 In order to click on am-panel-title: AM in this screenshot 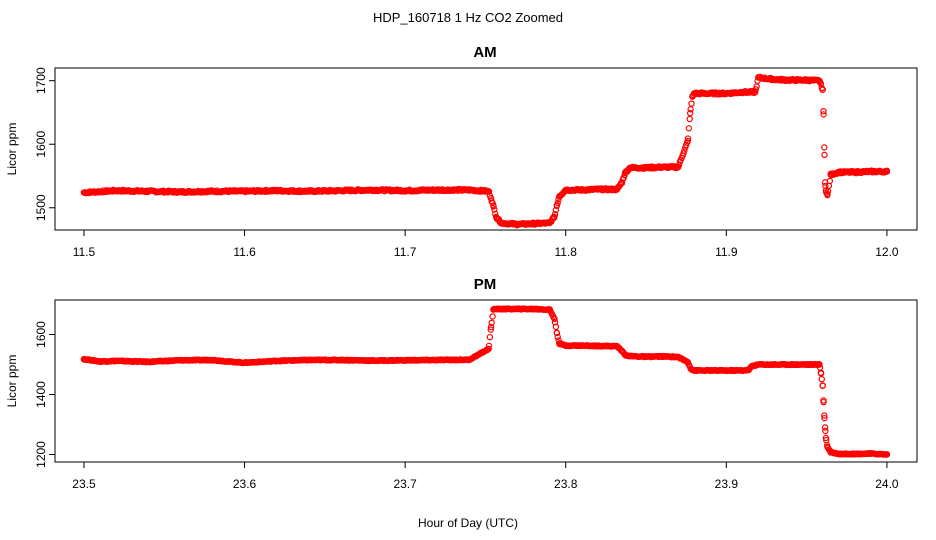, I will do `click(484, 52)`.